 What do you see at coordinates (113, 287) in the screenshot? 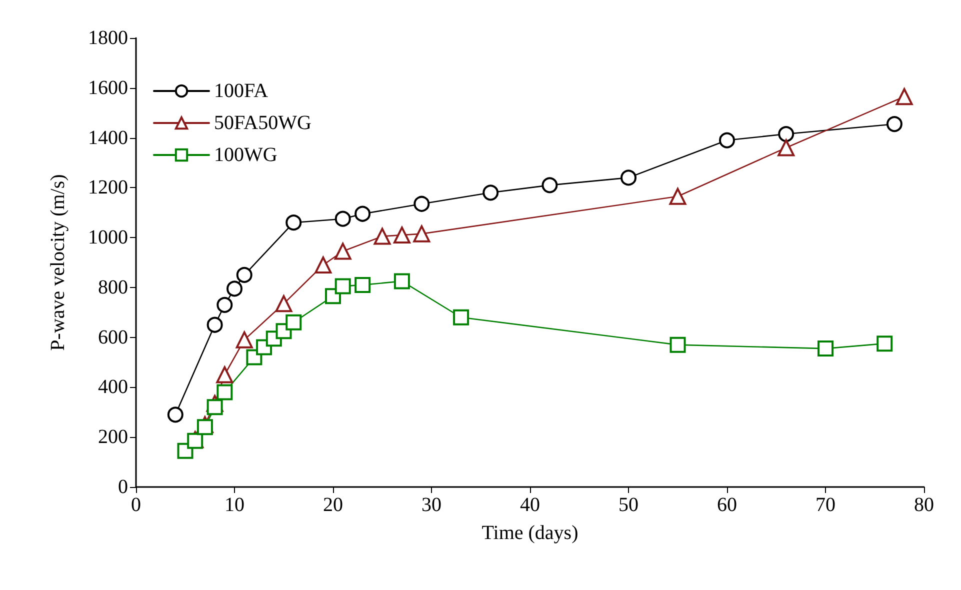
I see `y-tick-label: 800` at bounding box center [113, 287].